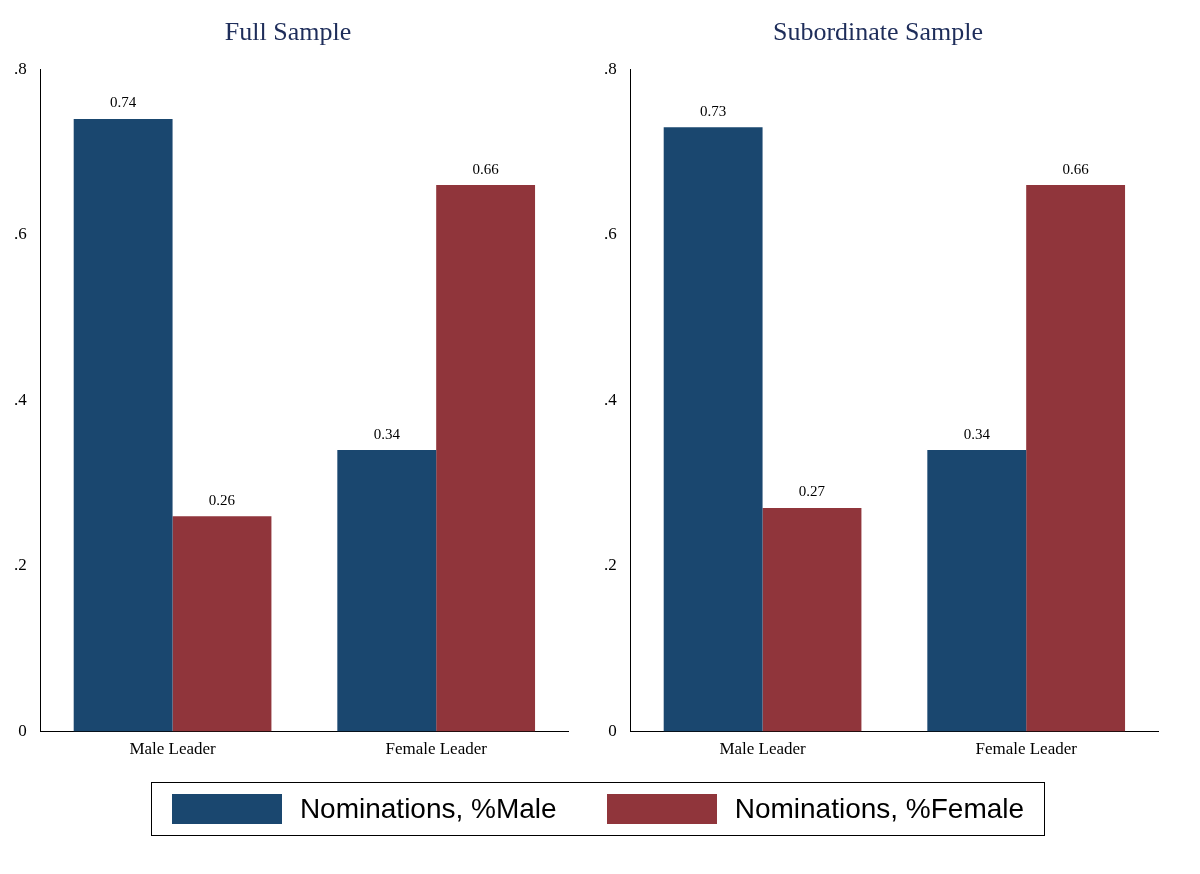  Describe the element at coordinates (428, 809) in the screenshot. I see `legend-label: Nominations, %Male` at that location.